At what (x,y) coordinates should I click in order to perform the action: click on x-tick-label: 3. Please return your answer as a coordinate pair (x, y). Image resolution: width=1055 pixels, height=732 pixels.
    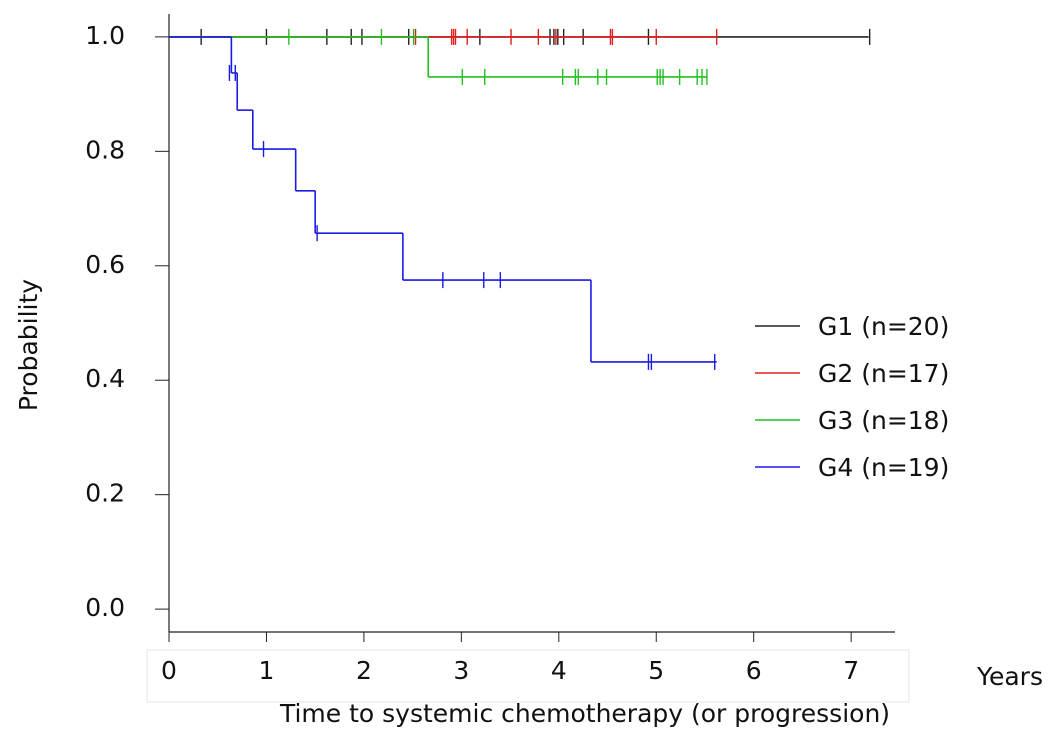
    Looking at the image, I should click on (461, 670).